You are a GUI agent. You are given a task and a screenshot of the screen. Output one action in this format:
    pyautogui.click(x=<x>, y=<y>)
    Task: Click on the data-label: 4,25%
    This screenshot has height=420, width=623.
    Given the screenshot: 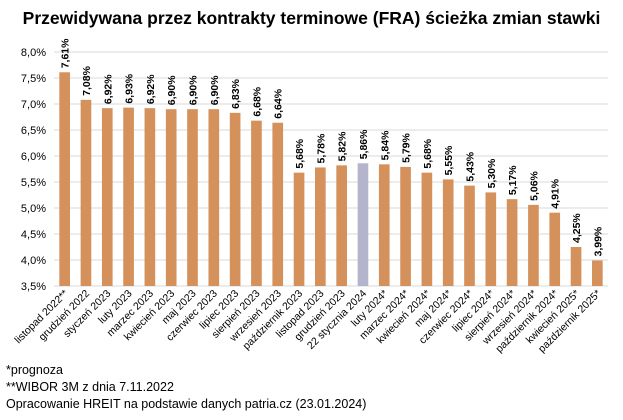 What is the action you would take?
    pyautogui.click(x=577, y=228)
    